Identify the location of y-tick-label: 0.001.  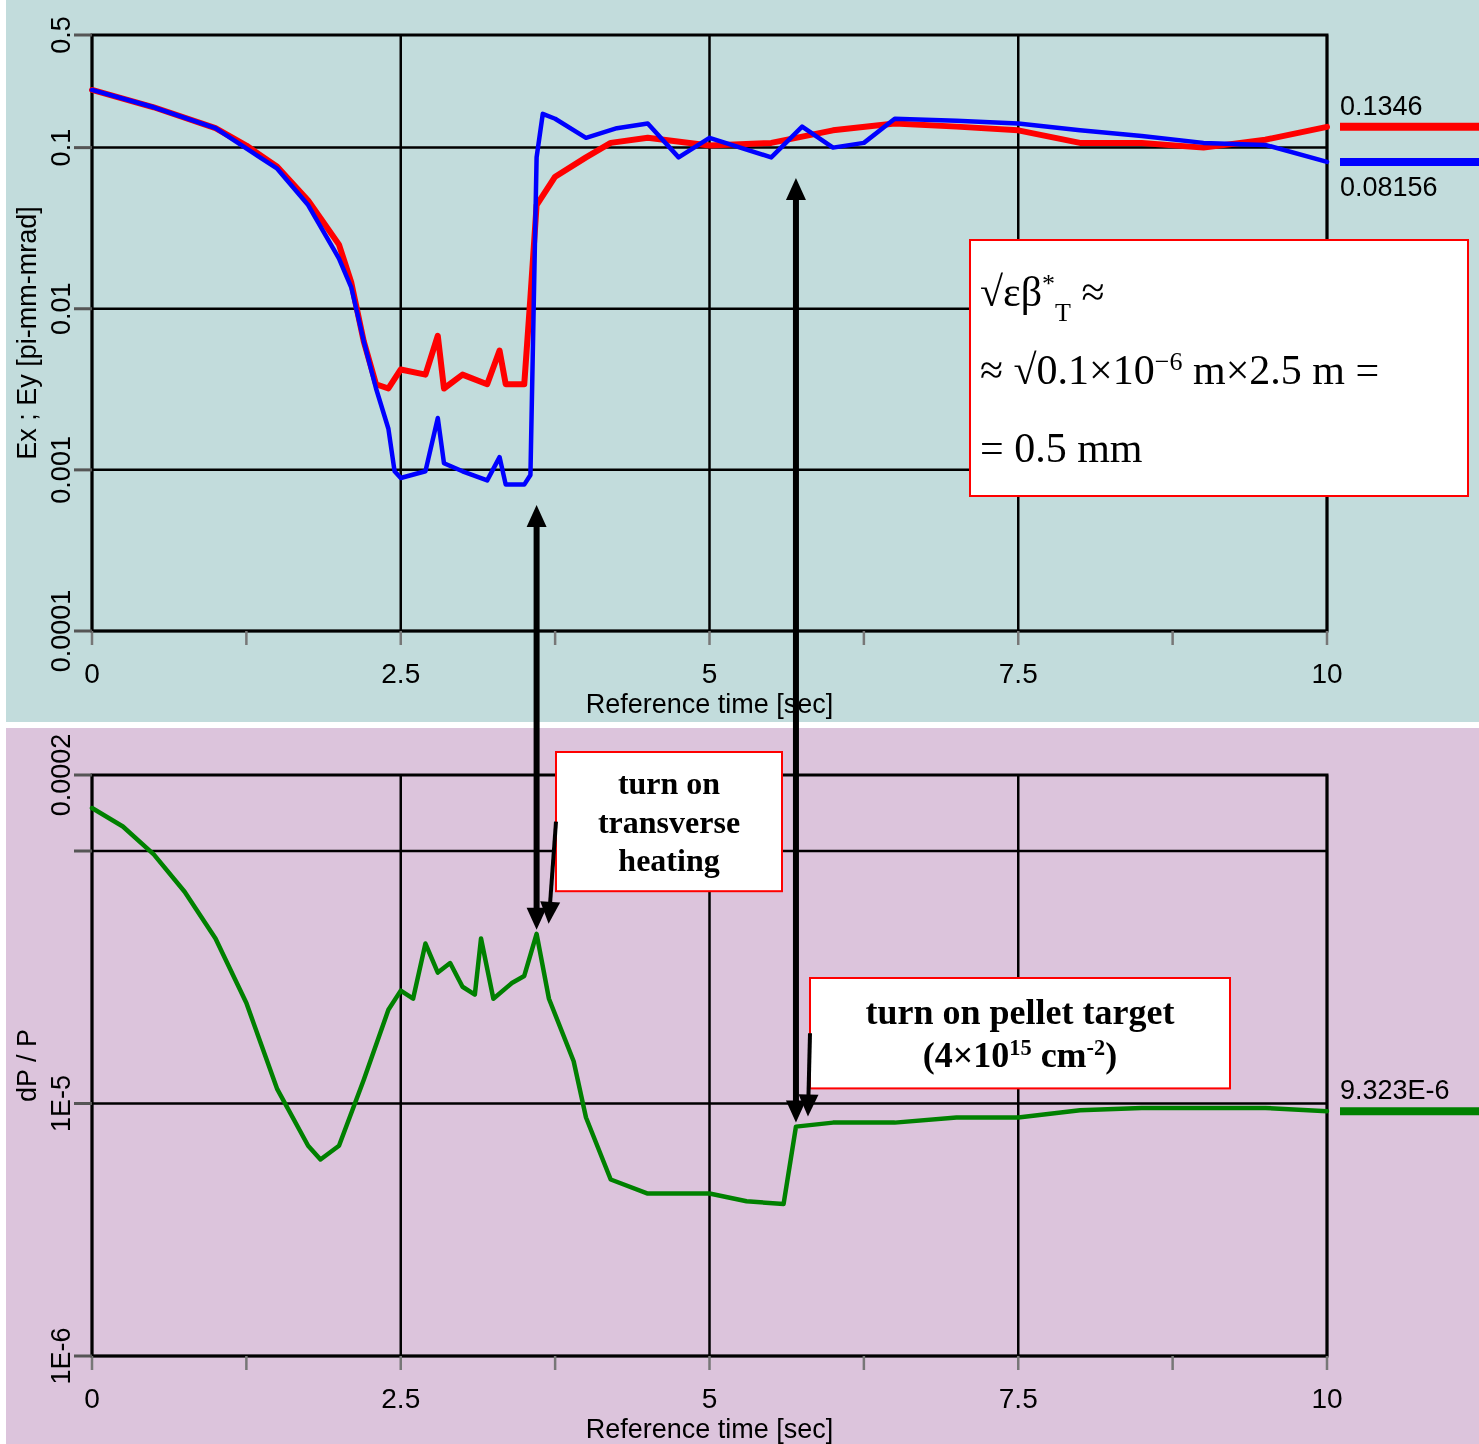
(61, 470).